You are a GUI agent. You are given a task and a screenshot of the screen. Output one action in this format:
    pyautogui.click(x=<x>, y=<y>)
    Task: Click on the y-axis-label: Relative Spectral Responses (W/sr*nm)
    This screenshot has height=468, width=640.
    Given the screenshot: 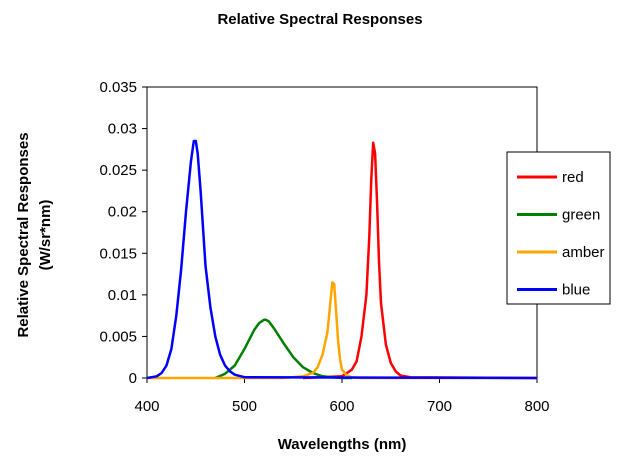 What is the action you would take?
    pyautogui.click(x=34, y=234)
    